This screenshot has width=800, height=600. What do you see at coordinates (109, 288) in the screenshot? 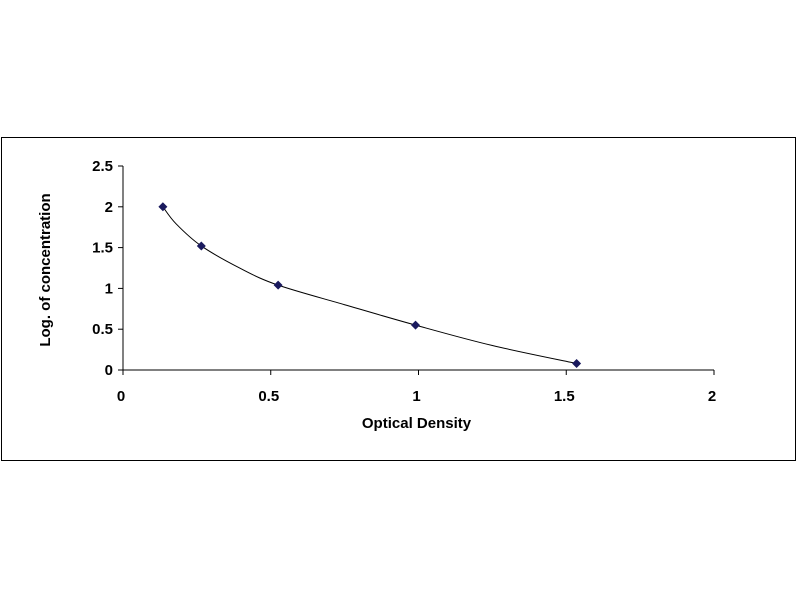
I see `y-tick-label: 1` at bounding box center [109, 288].